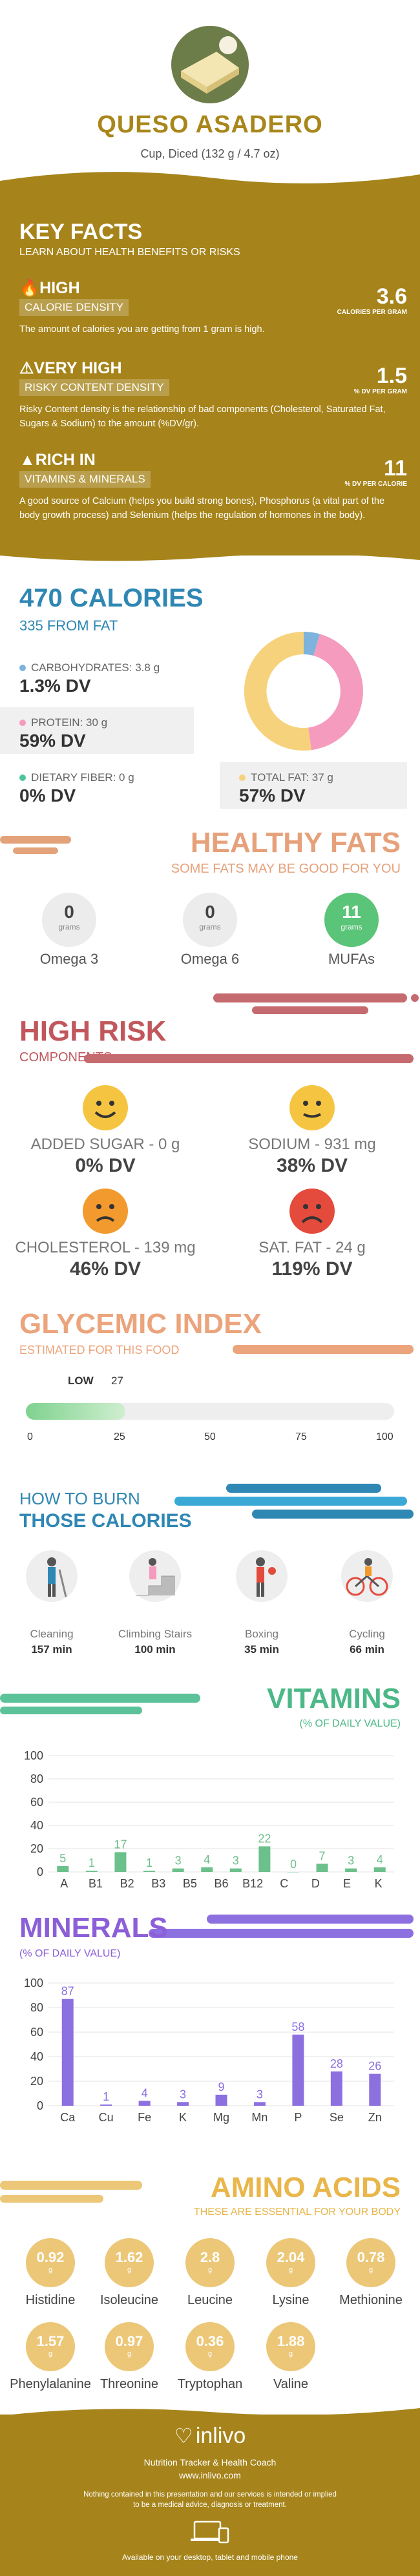  I want to click on amino-label: Tryptophan, so click(210, 2384).